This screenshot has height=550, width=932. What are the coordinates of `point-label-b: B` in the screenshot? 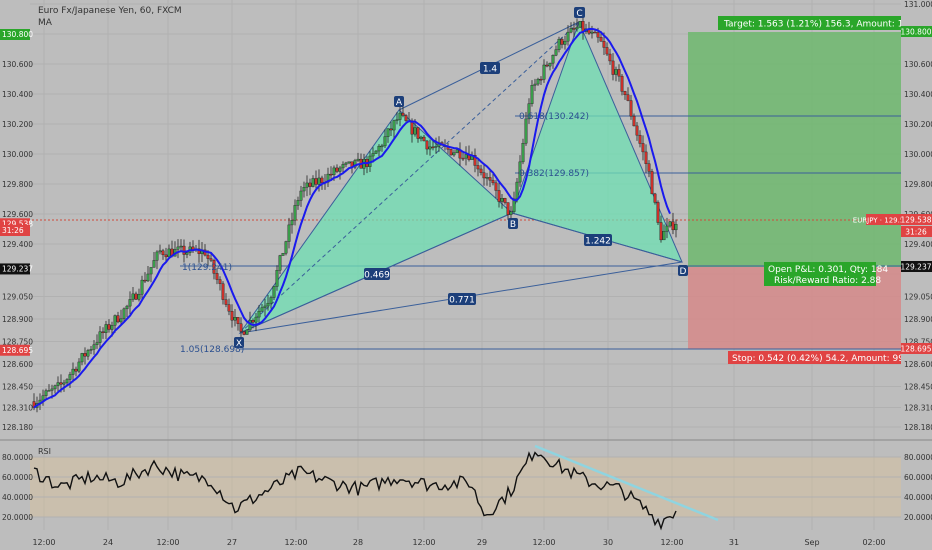 It's located at (513, 225).